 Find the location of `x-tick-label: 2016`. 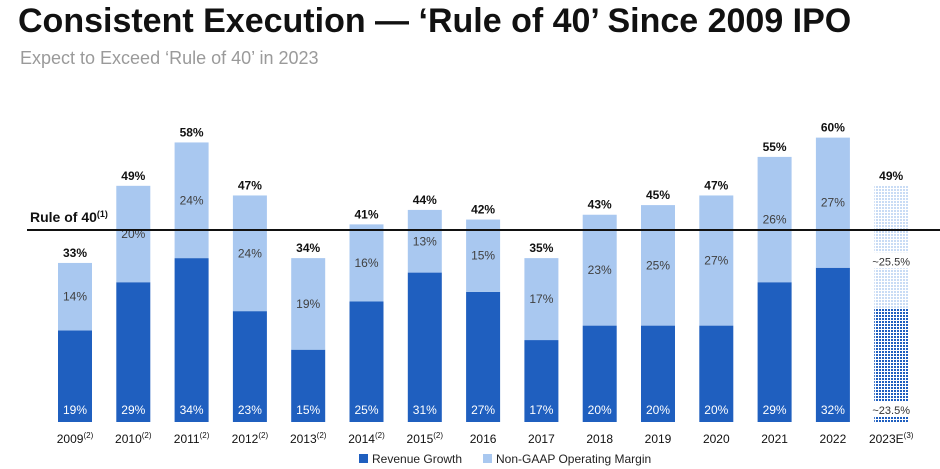

x-tick-label: 2016 is located at coordinates (483, 439).